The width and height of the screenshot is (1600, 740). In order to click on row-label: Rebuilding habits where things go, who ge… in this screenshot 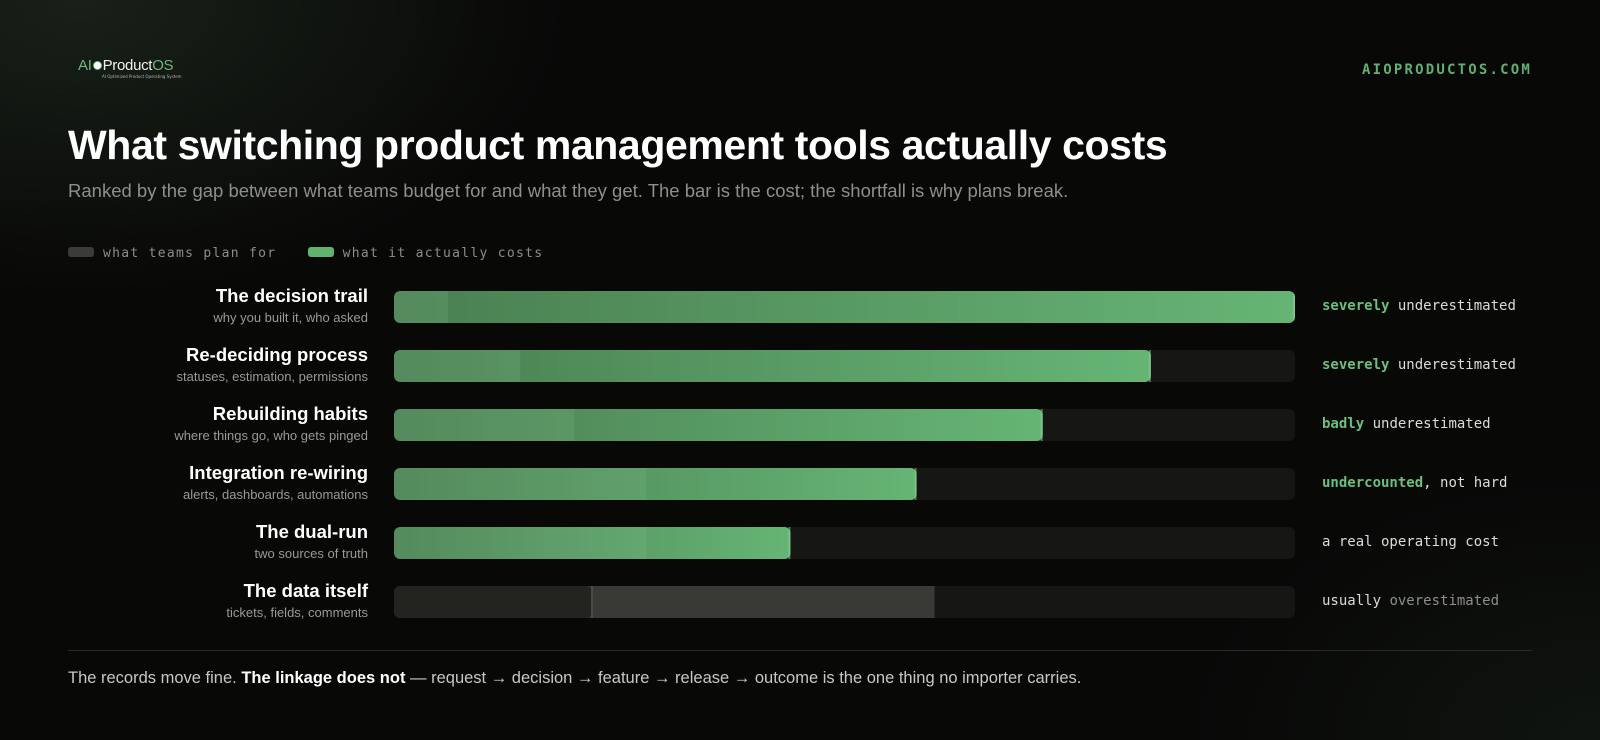, I will do `click(271, 424)`.